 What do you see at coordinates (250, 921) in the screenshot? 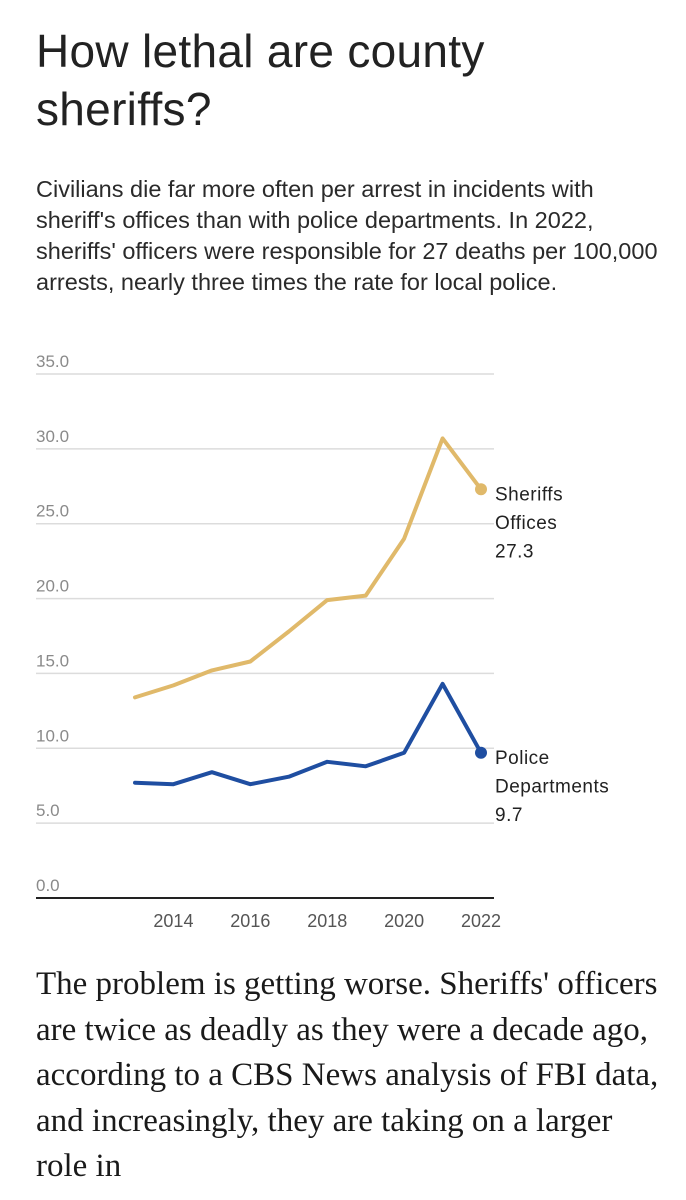
I see `x-tick-label: 2016` at bounding box center [250, 921].